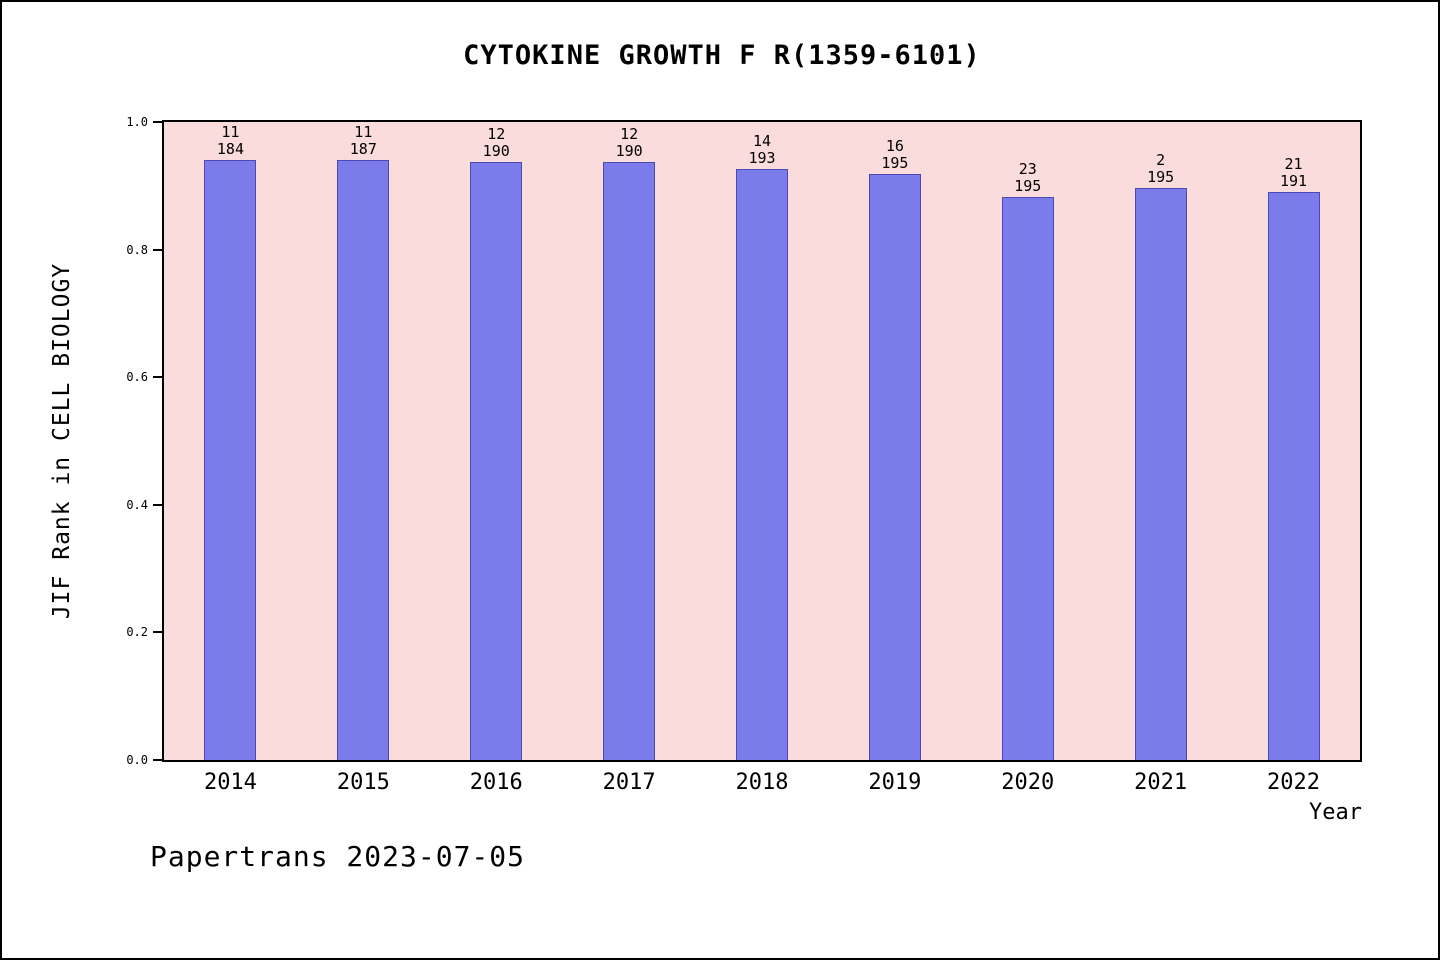 This screenshot has height=960, width=1440. Describe the element at coordinates (496, 782) in the screenshot. I see `x-tick-label-2016: 2016` at that location.